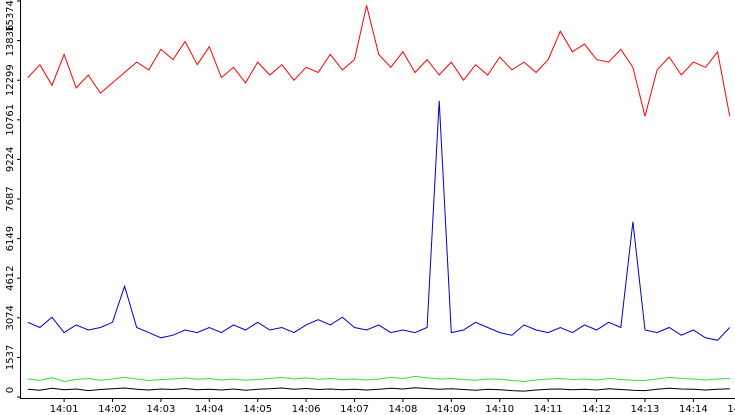 This screenshot has height=415, width=735. What do you see at coordinates (596, 409) in the screenshot?
I see `x-tick-label: 14:12` at bounding box center [596, 409].